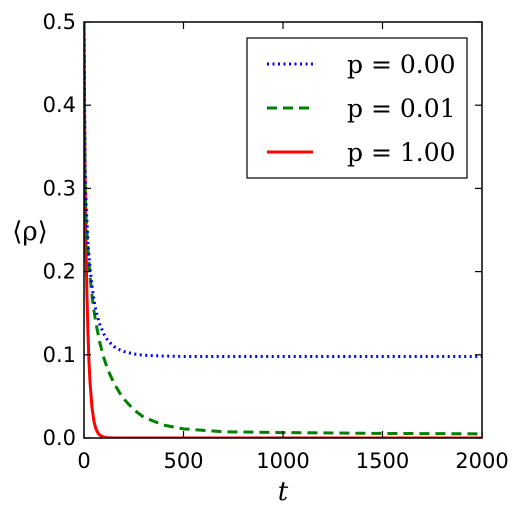 The width and height of the screenshot is (519, 520). What do you see at coordinates (382, 461) in the screenshot?
I see `x-tick-label: 1500` at bounding box center [382, 461].